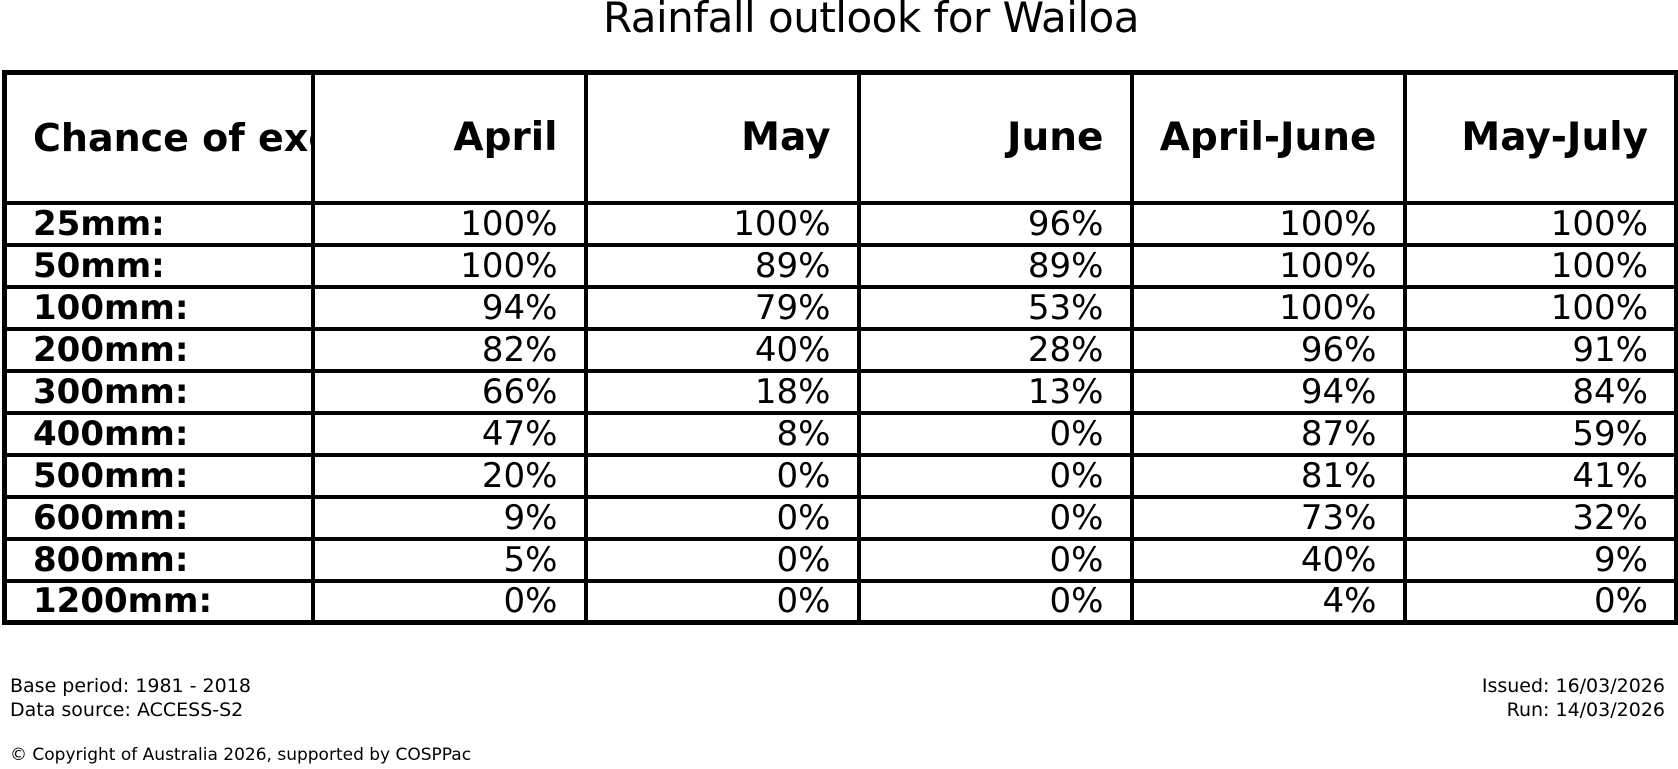 The image size is (1678, 769). Describe the element at coordinates (158, 265) in the screenshot. I see `threshold-cell: 50mm:` at that location.